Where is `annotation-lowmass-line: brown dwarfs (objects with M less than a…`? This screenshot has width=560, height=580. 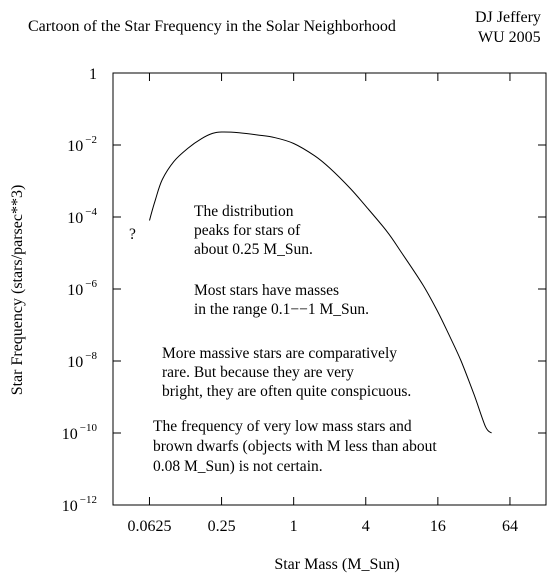
annotation-lowmass-line: brown dwarfs (objects with M less than a… is located at coordinates (295, 446).